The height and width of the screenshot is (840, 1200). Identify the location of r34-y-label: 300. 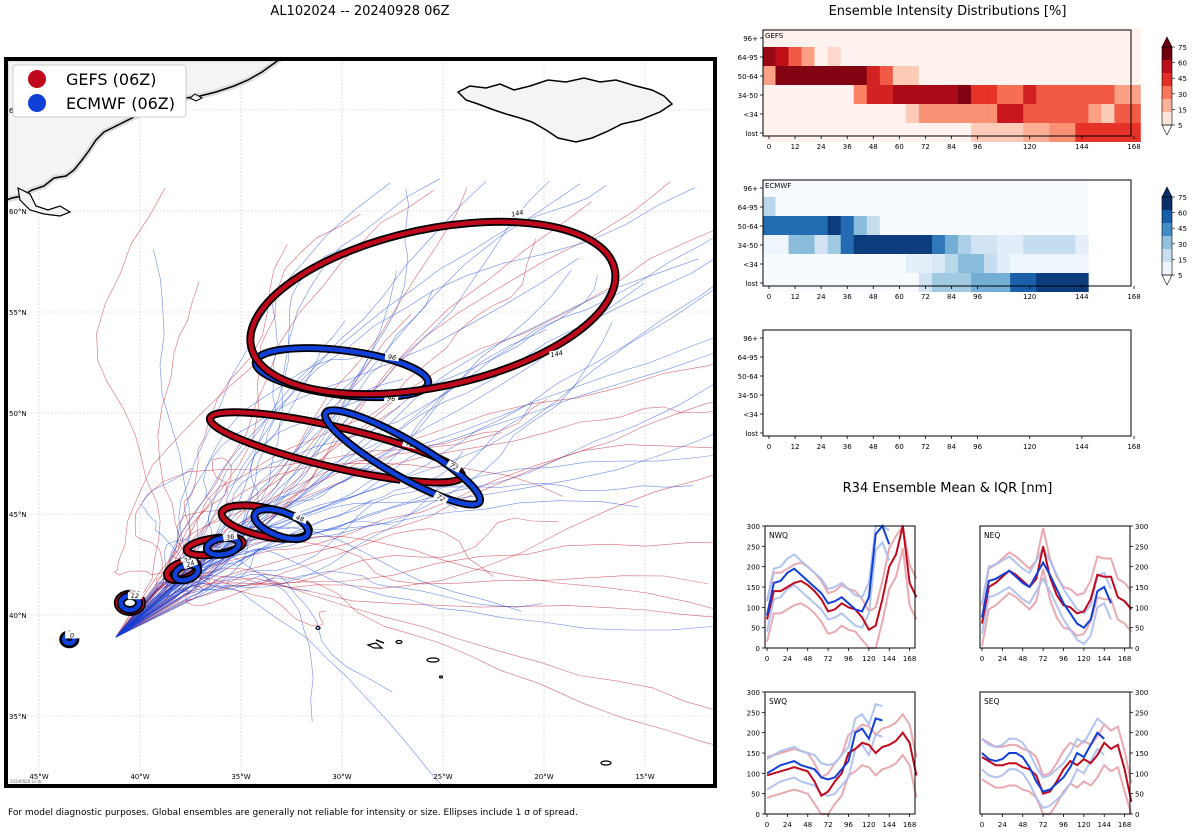
(1141, 693).